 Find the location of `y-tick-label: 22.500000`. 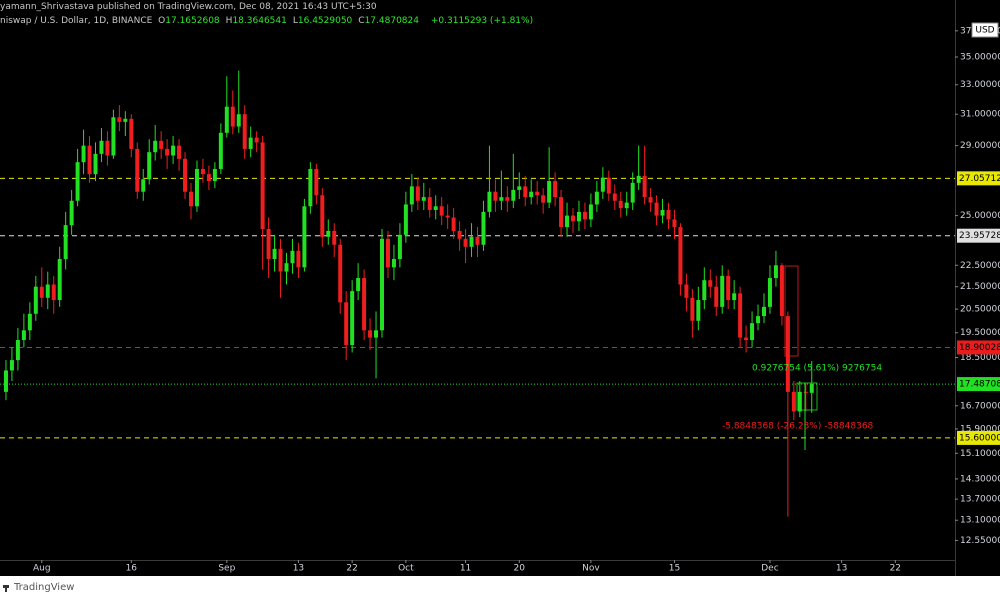

y-tick-label: 22.500000 is located at coordinates (980, 266).